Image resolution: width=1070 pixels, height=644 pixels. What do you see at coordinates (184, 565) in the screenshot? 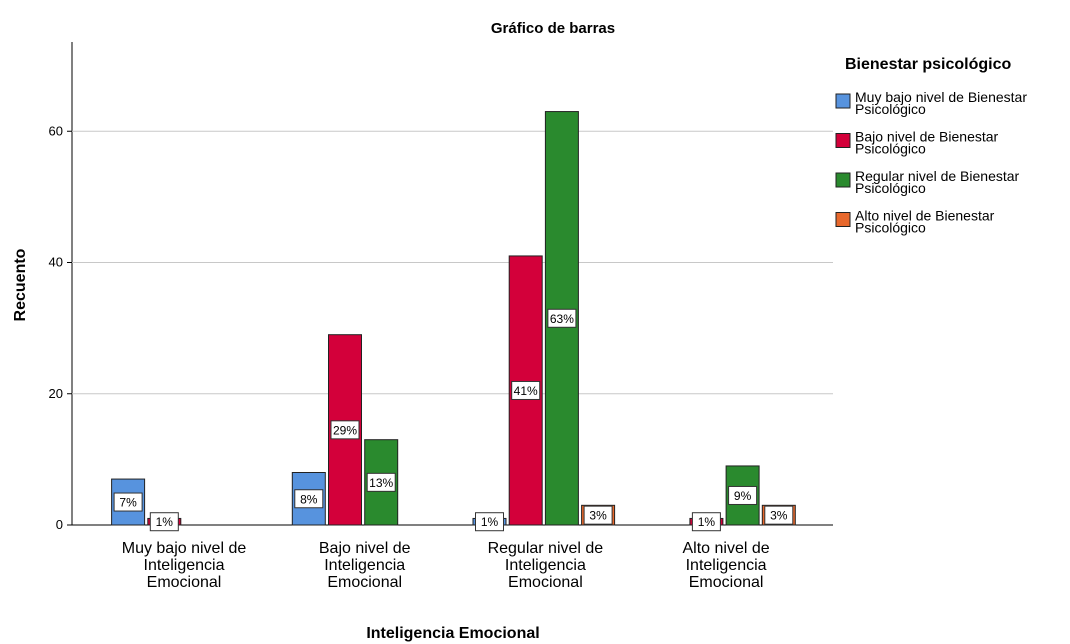
I see `x-tick-label: Muy bajo nivel de Inteligencia Emocional` at bounding box center [184, 565].